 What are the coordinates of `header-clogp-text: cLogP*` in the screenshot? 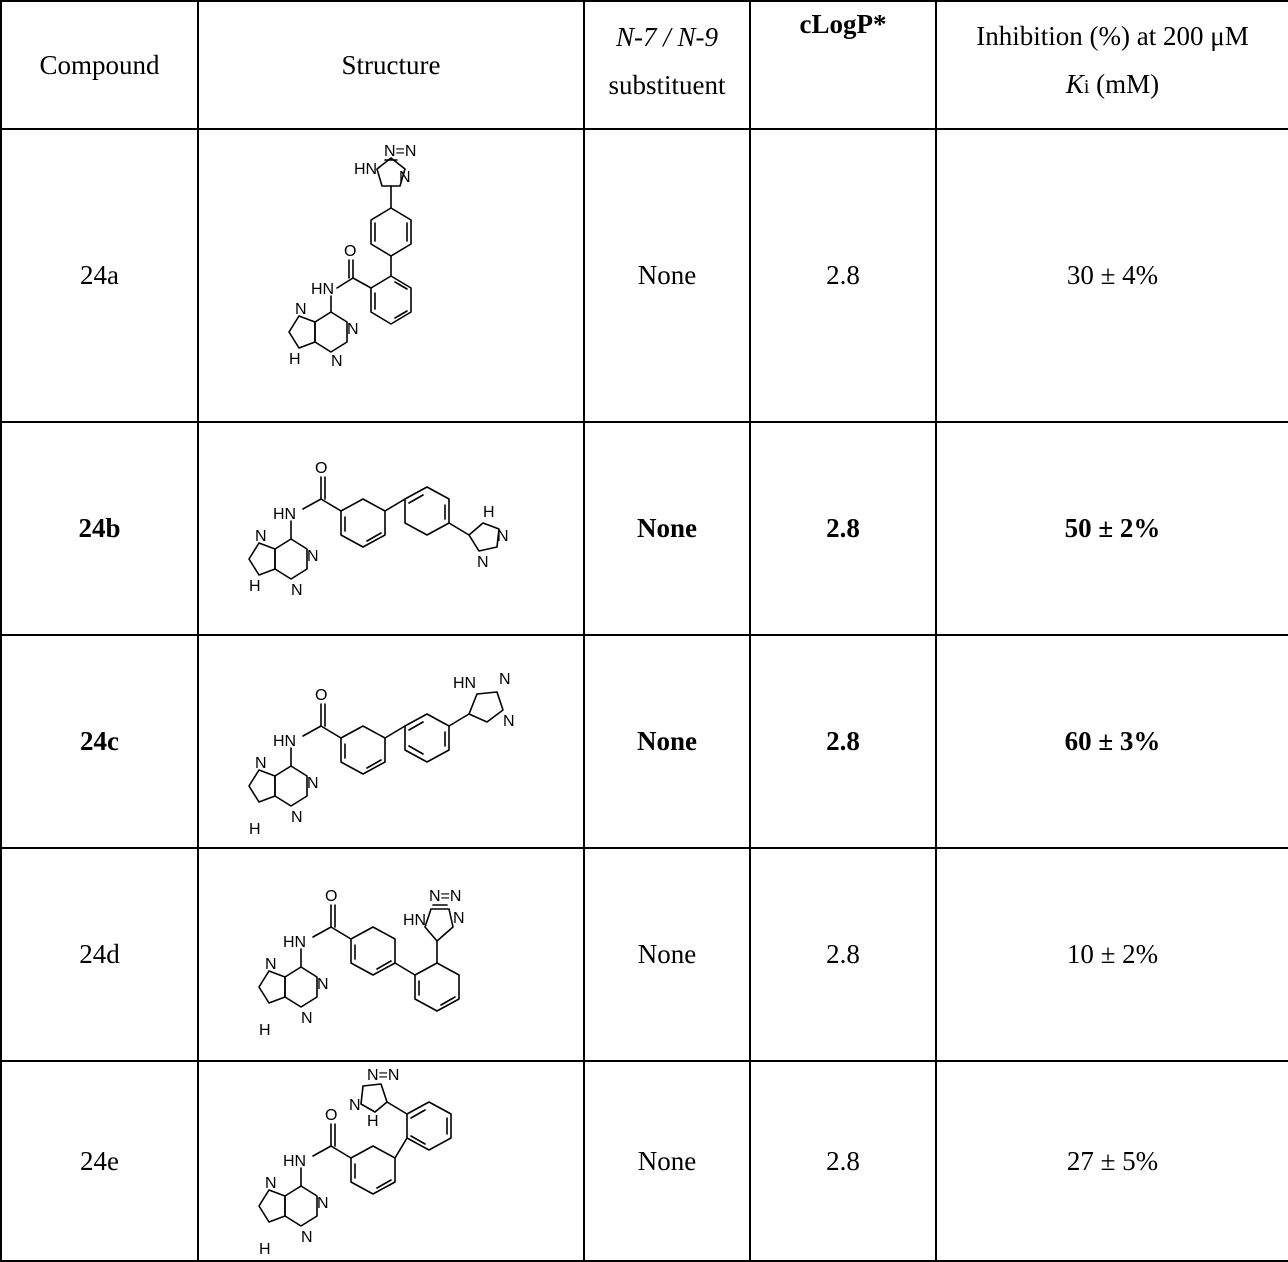 It's located at (843, 24).